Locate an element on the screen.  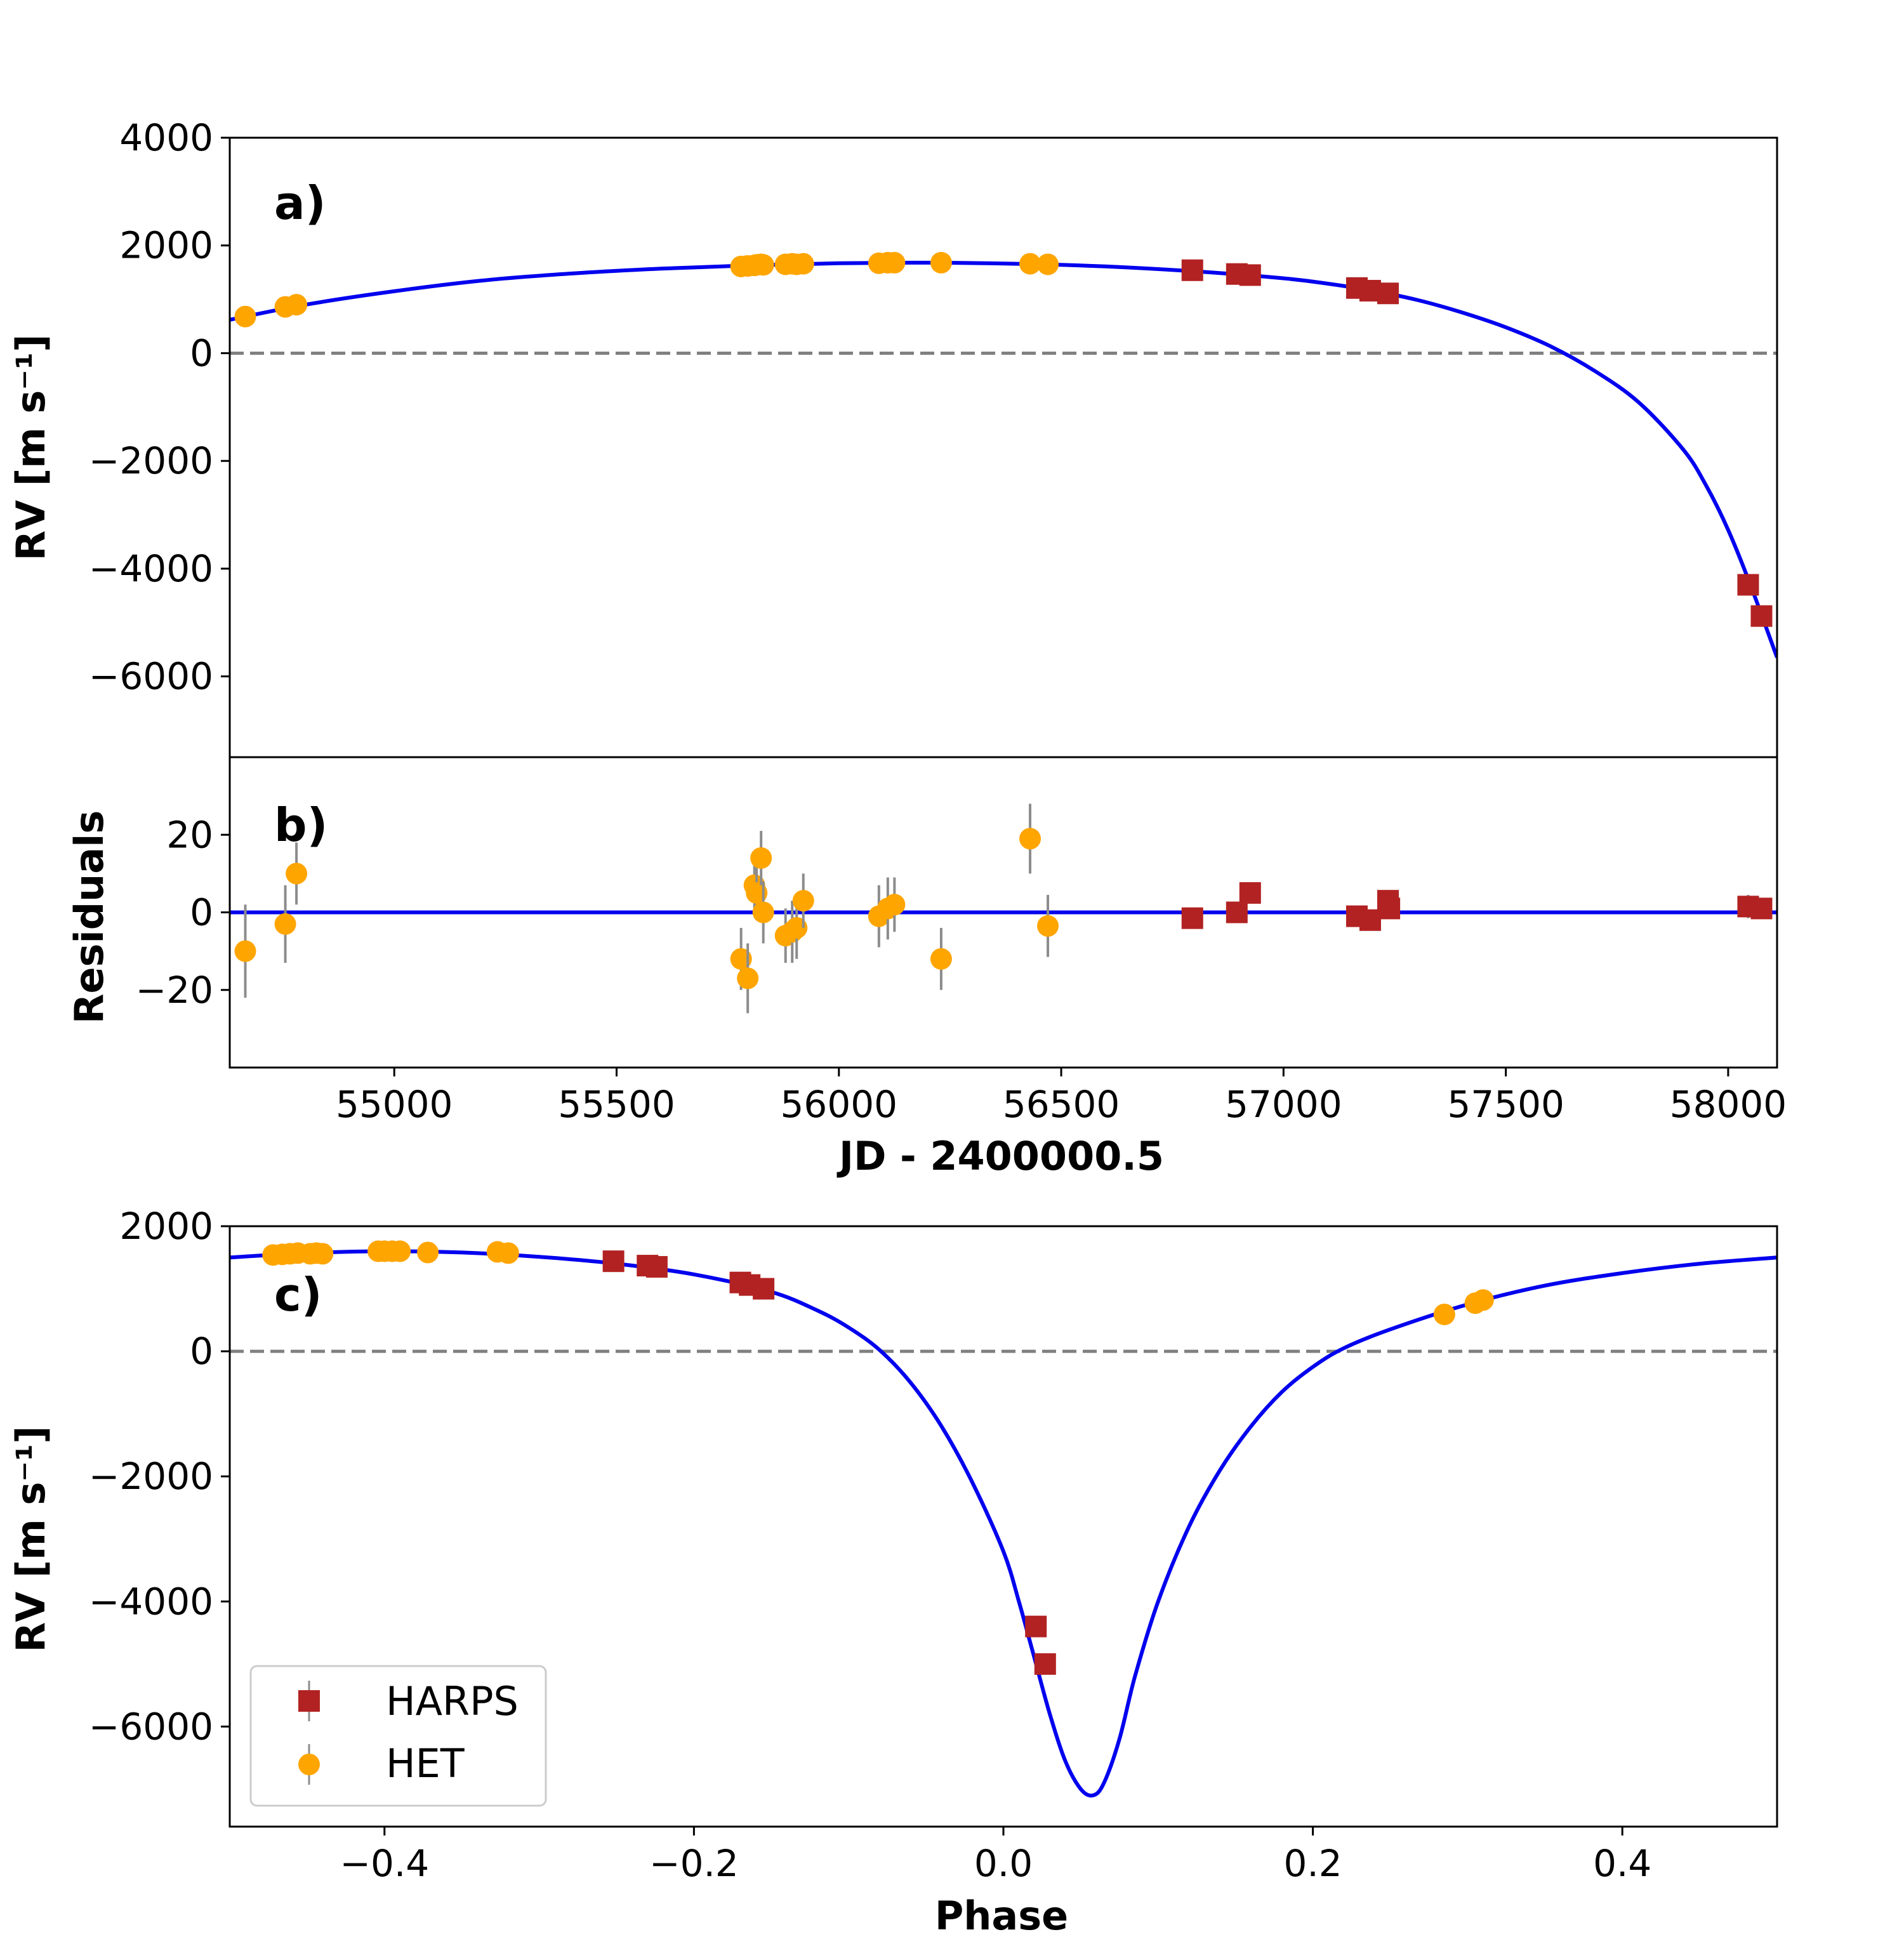
panel-c-label: c) is located at coordinates (298, 1294).